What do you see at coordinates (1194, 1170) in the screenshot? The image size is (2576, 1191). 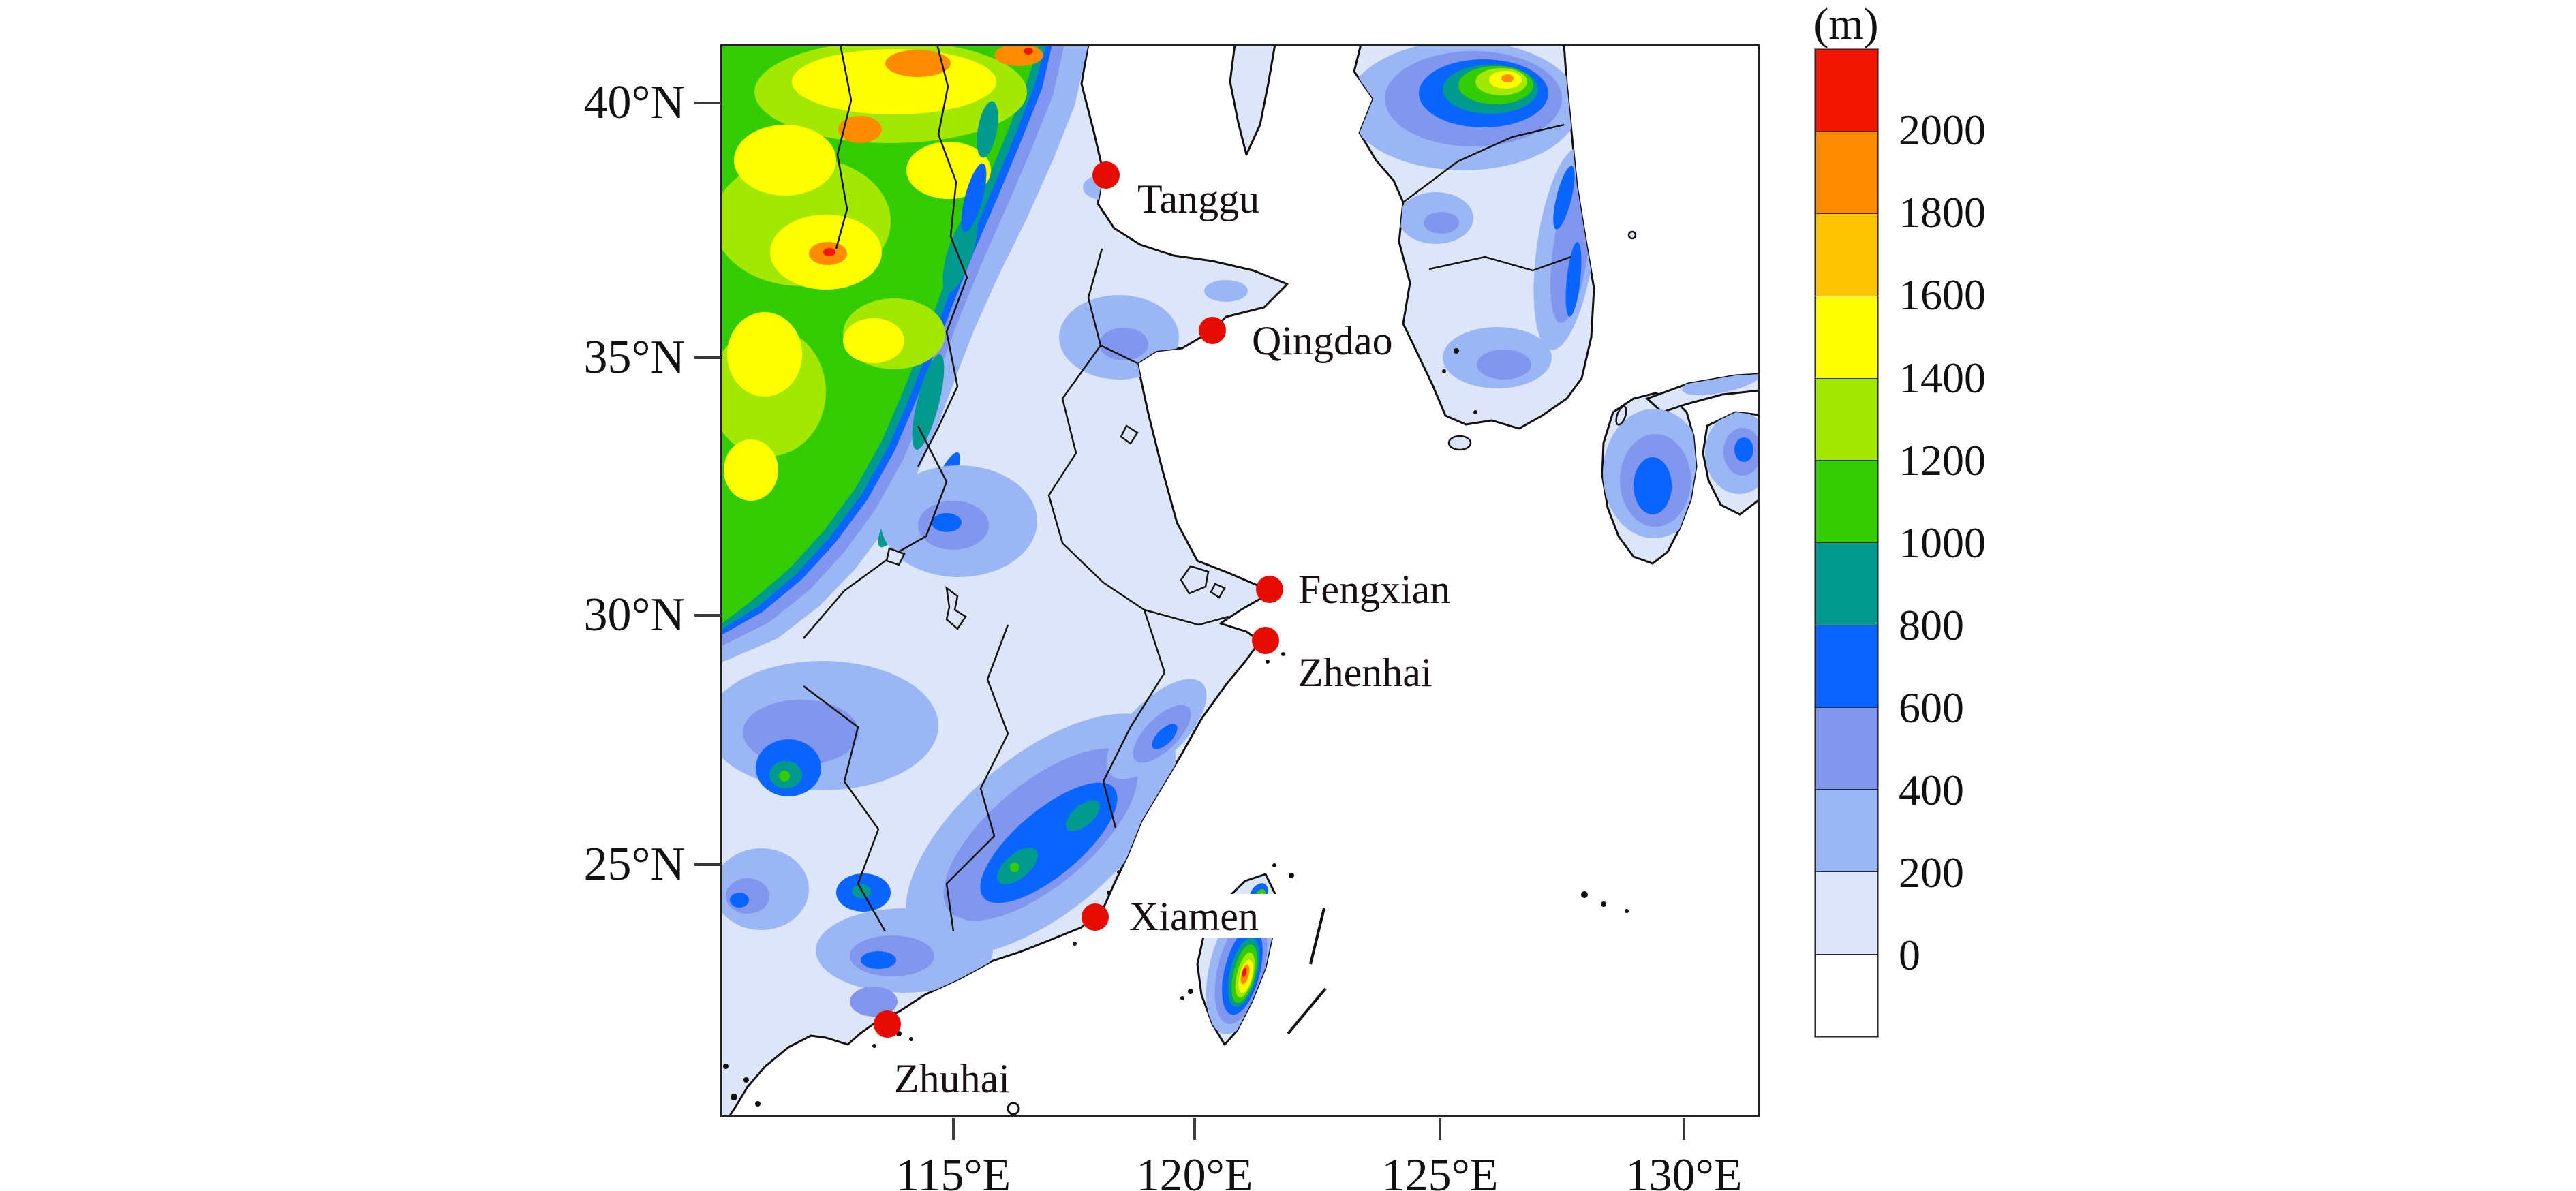 I see `lon-label-120e: 120°E` at bounding box center [1194, 1170].